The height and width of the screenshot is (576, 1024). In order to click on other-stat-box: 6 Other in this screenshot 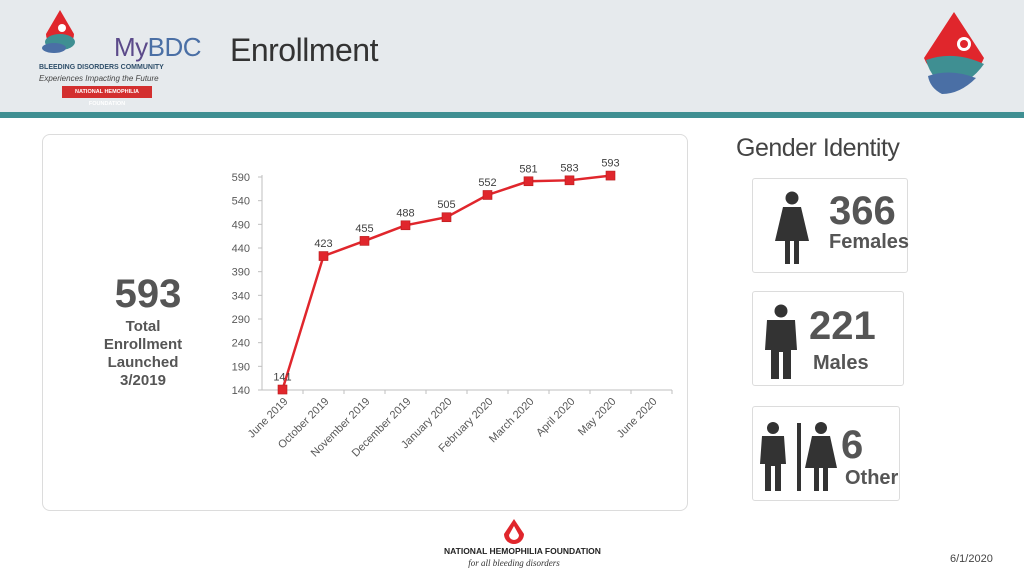, I will do `click(826, 453)`.